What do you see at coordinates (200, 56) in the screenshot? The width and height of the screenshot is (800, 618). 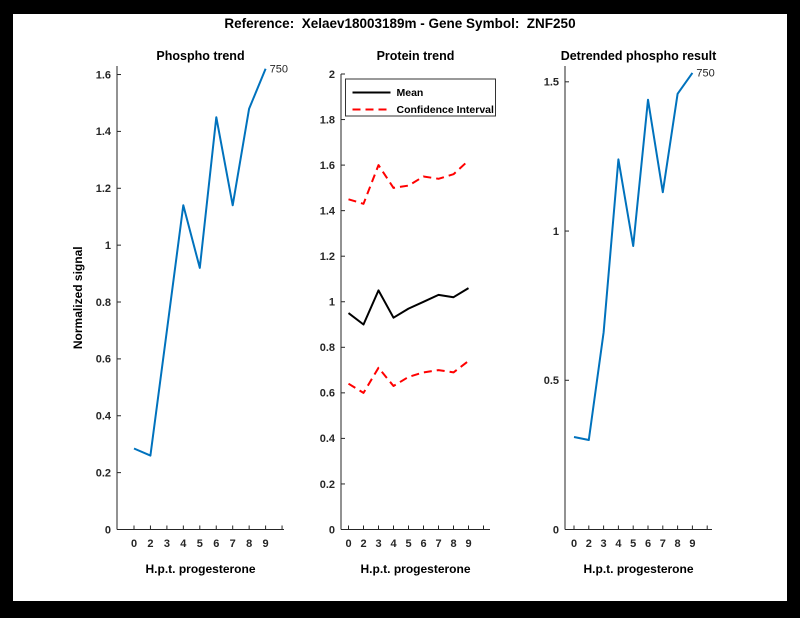 I see `subplot-title: Phospho trend` at bounding box center [200, 56].